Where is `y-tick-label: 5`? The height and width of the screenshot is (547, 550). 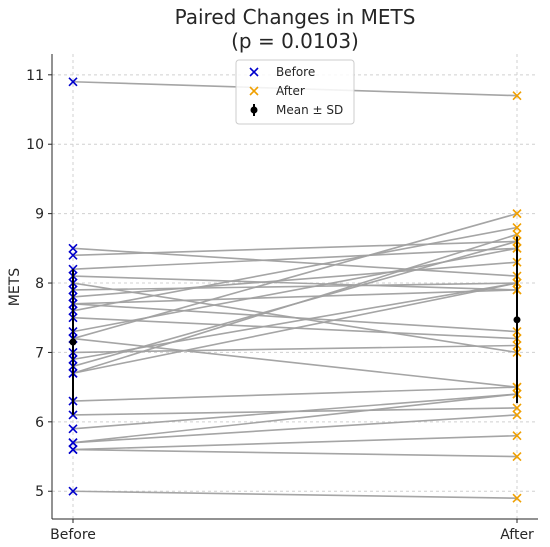
y-tick-label: 5 is located at coordinates (39, 492).